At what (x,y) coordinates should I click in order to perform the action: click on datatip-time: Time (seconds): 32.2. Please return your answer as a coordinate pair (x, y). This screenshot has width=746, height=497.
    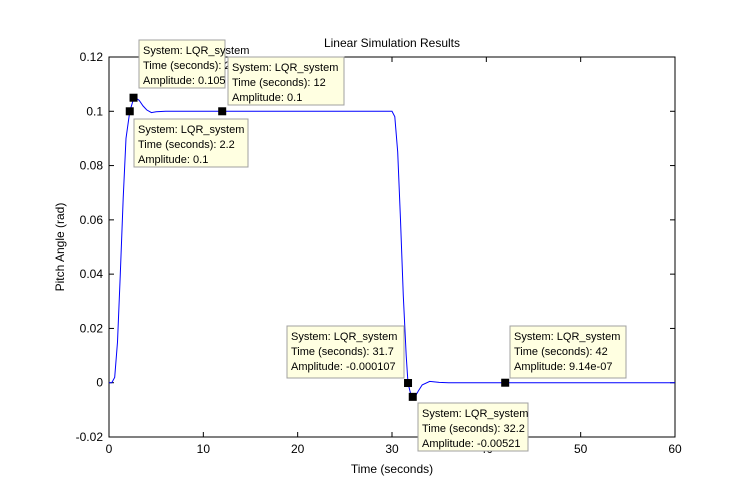
    Looking at the image, I should click on (473, 429).